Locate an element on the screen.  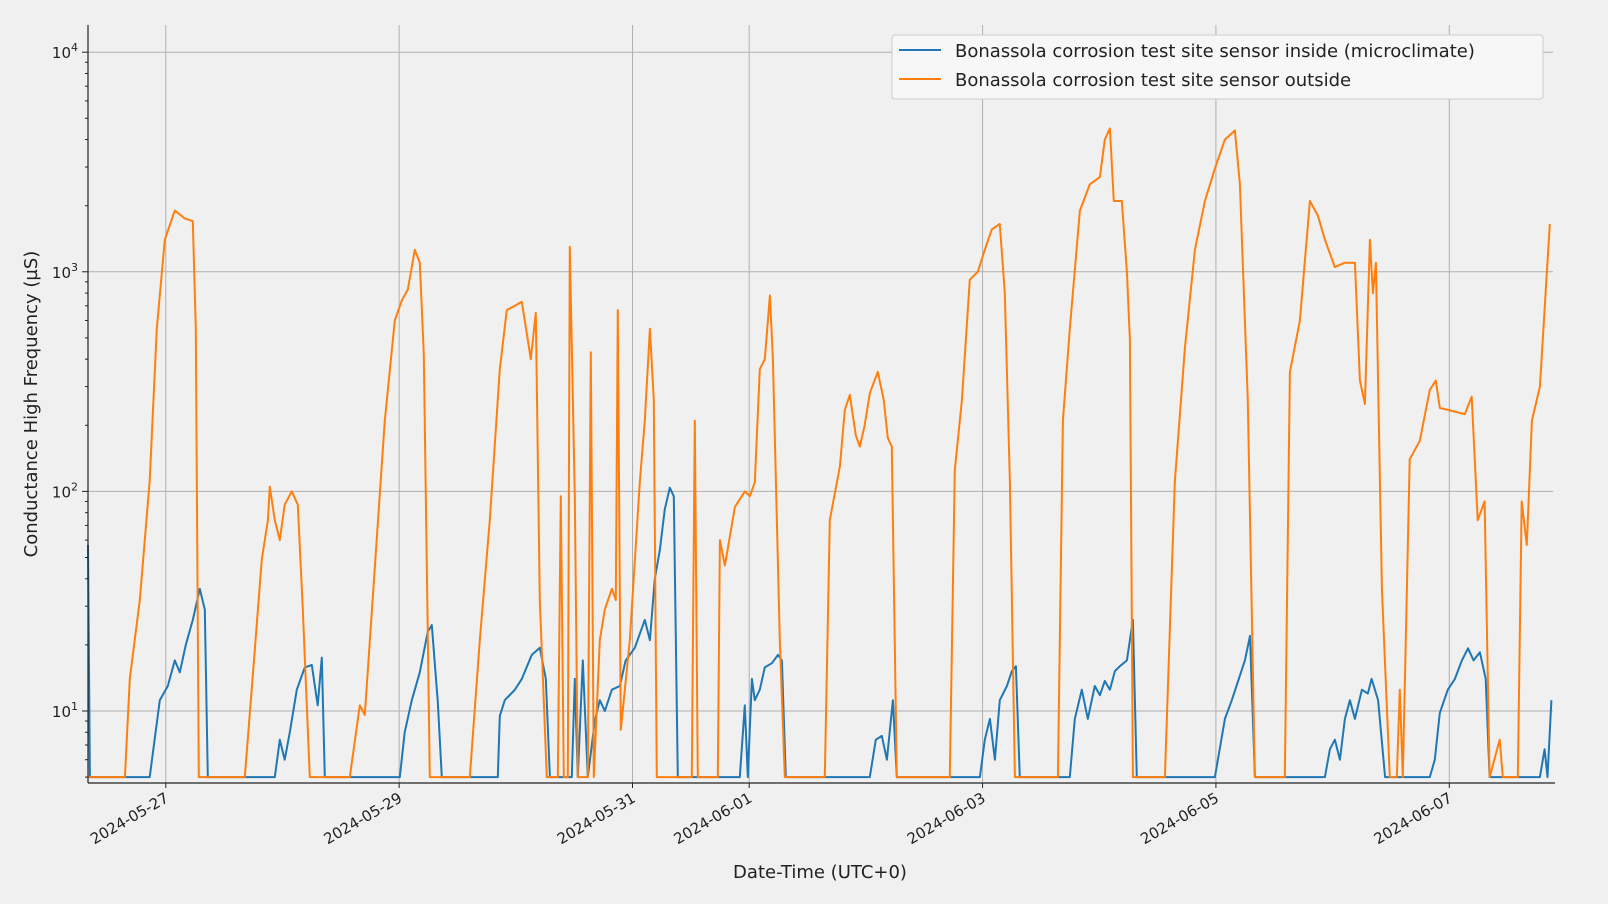
legend-box is located at coordinates (1217, 67).